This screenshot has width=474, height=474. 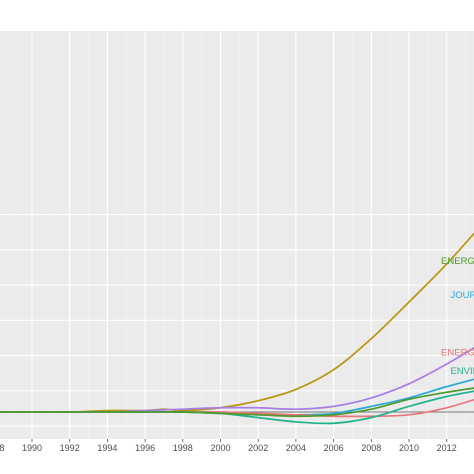 I want to click on x-tick-label: 2006, so click(x=334, y=448).